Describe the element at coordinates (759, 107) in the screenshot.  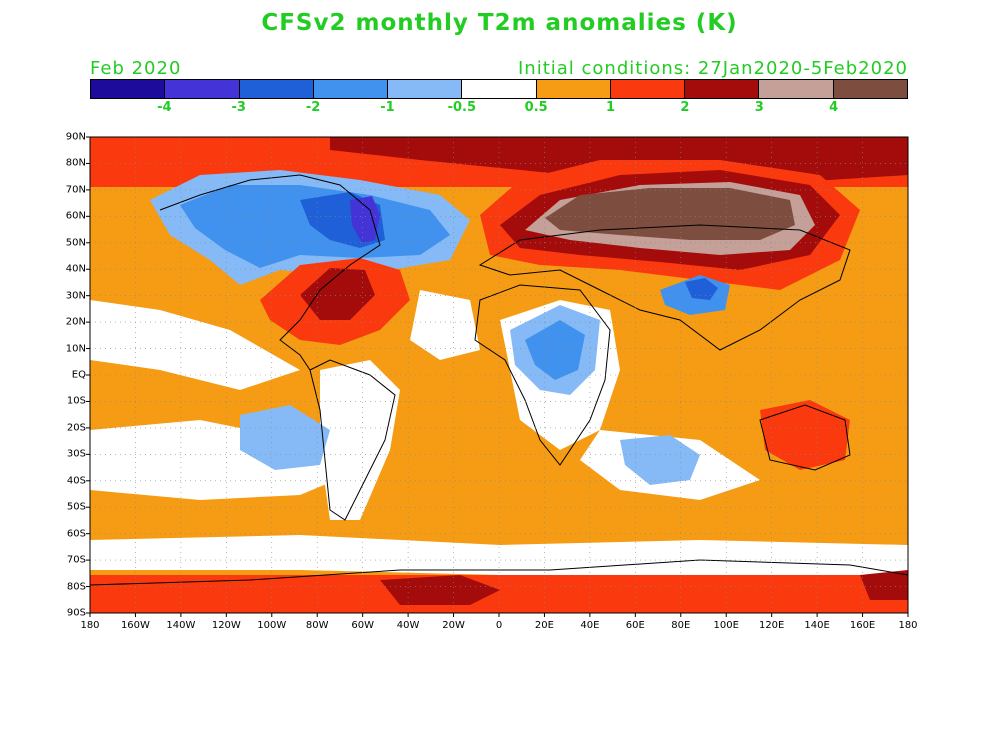
I see `colorbar-tick-label: 3` at that location.